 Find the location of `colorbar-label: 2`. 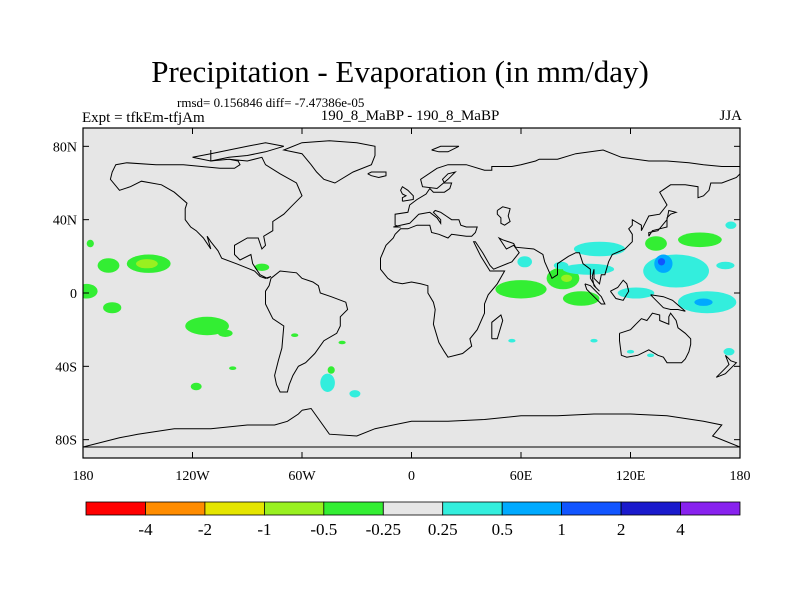

colorbar-label: 2 is located at coordinates (621, 529).